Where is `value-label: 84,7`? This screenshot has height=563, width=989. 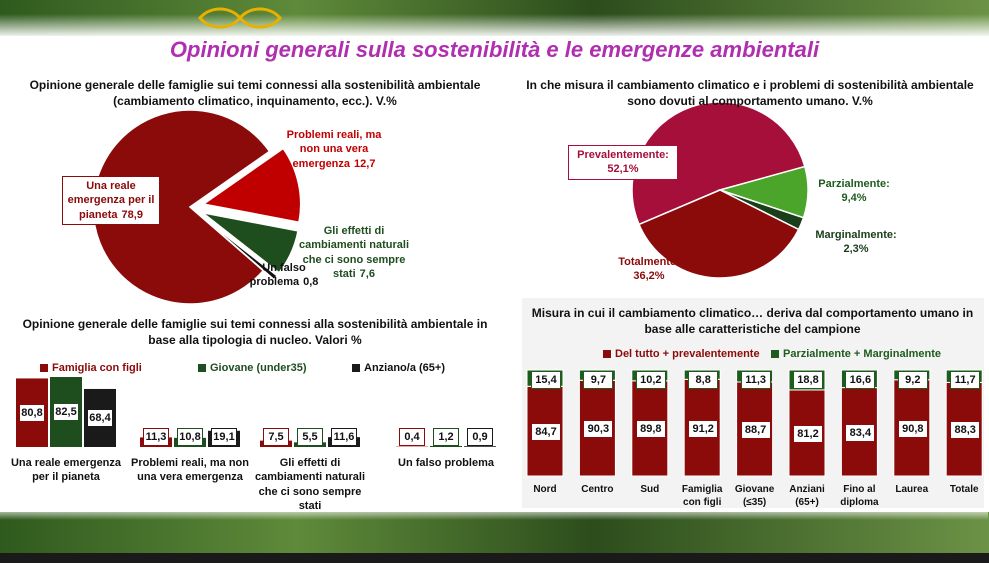 value-label: 84,7 is located at coordinates (546, 432).